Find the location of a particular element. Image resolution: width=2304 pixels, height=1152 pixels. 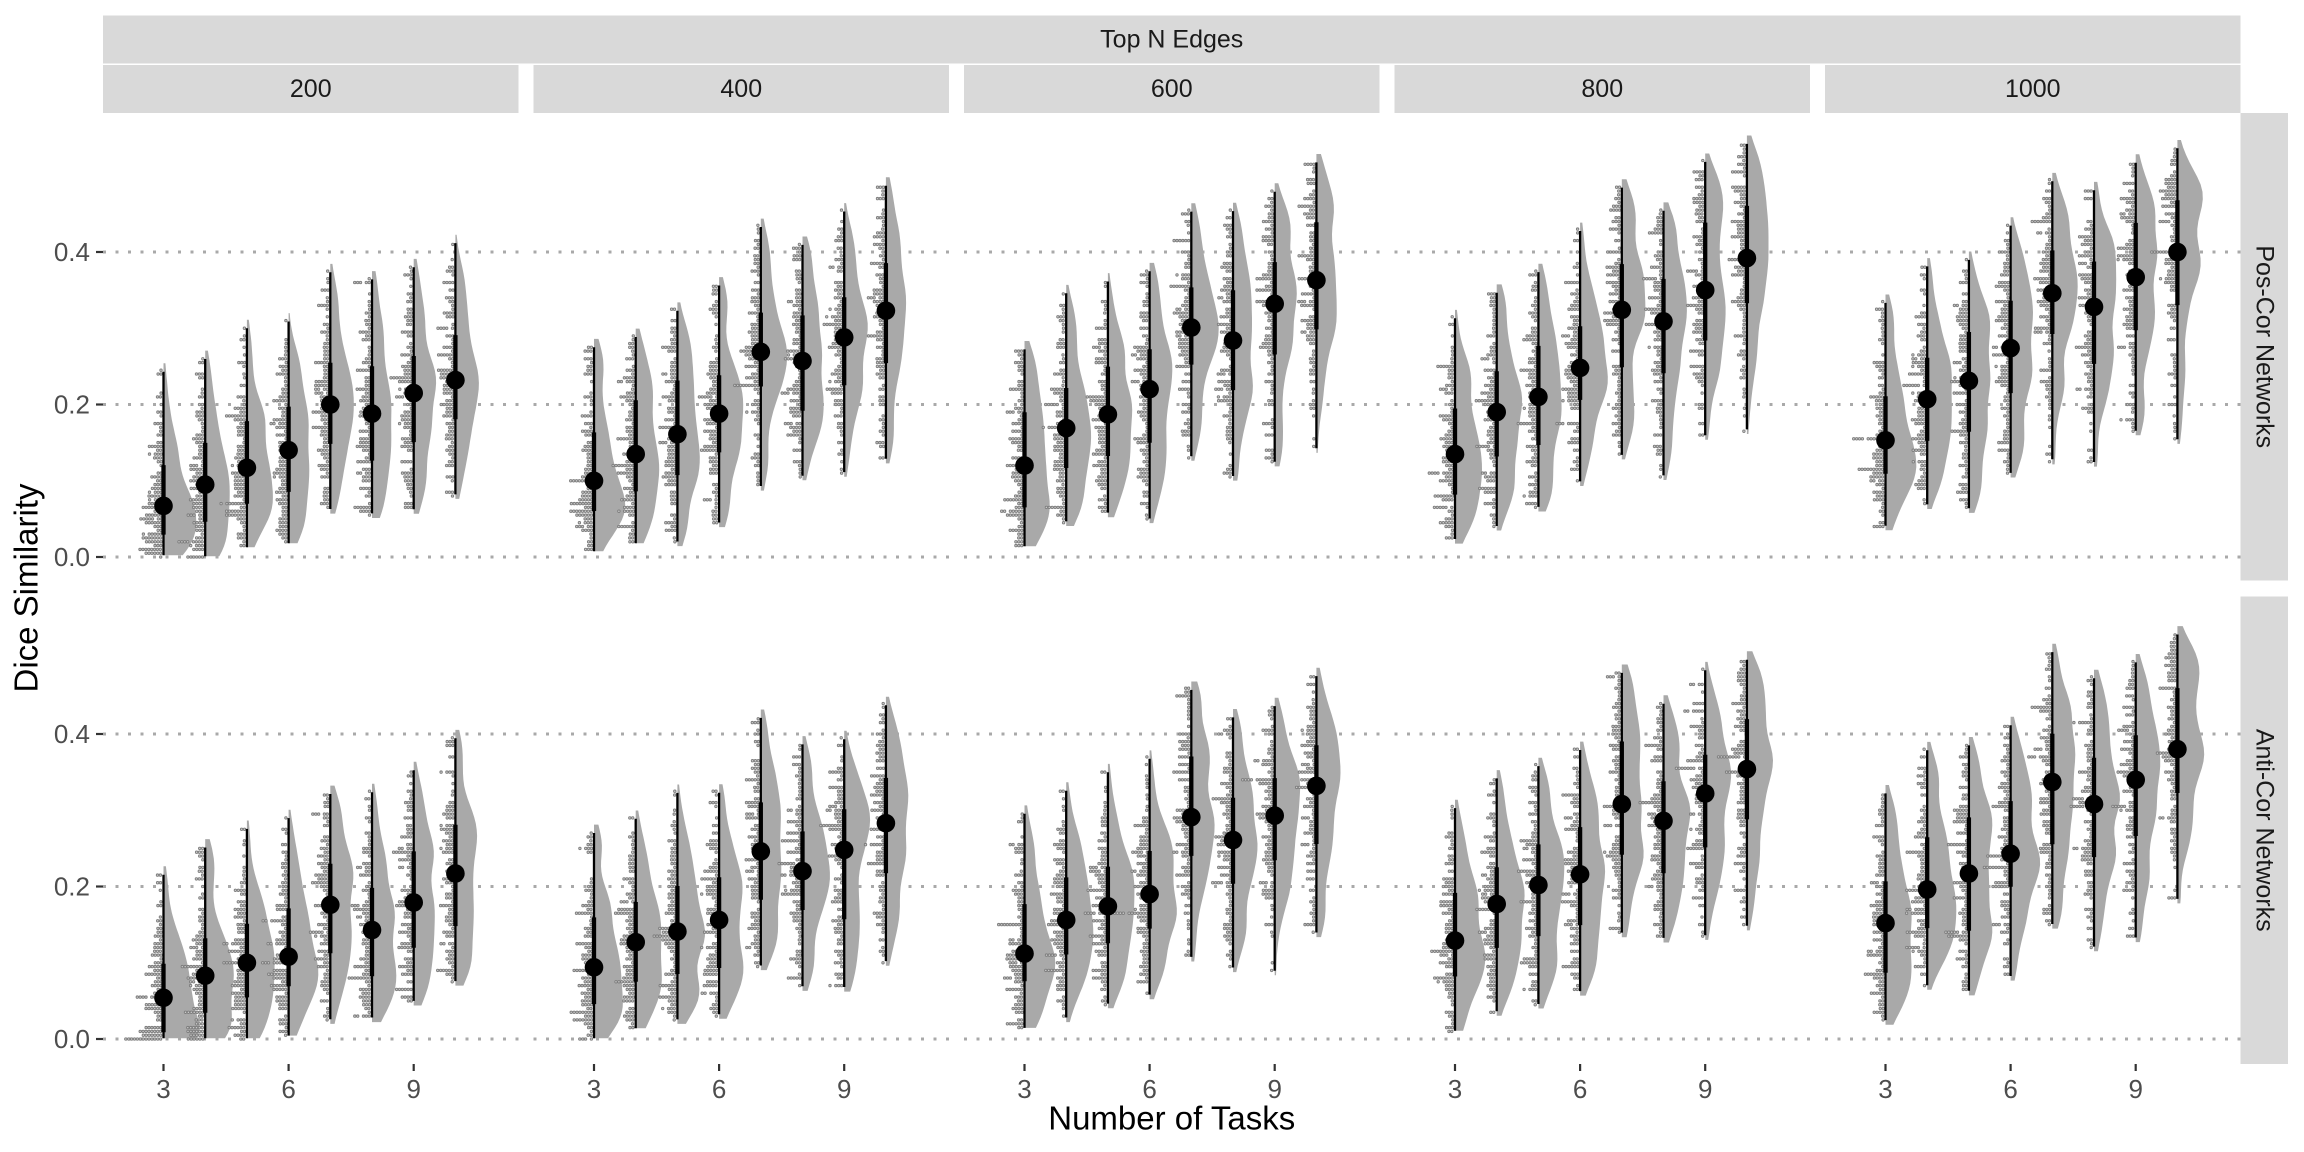

svg-text: Dice Similarity is located at coordinates (26, 588).